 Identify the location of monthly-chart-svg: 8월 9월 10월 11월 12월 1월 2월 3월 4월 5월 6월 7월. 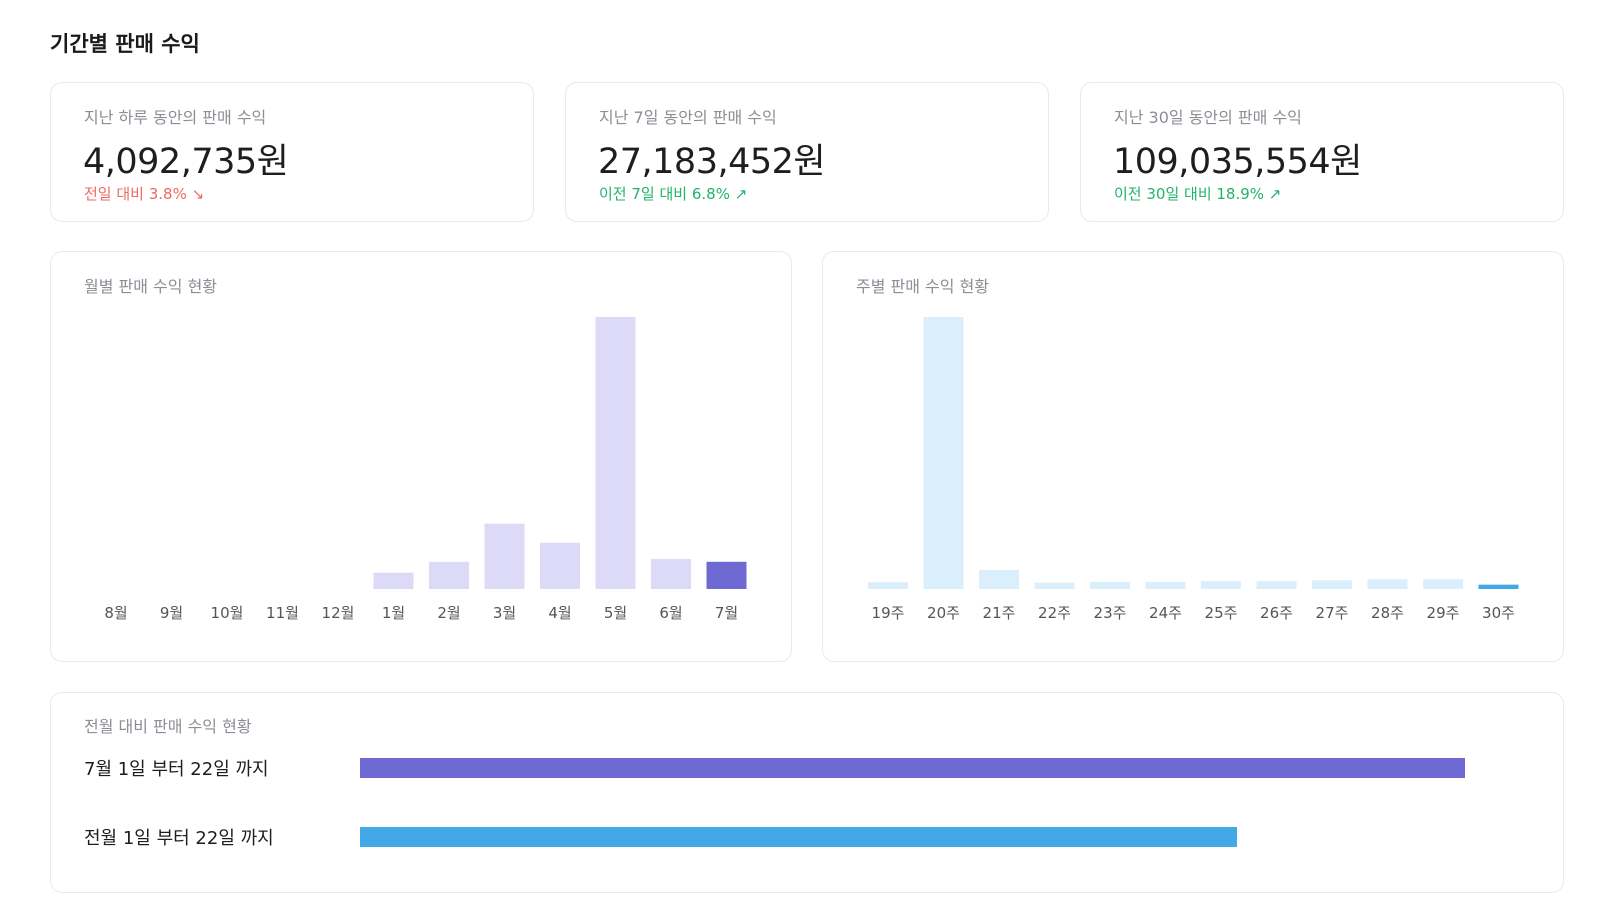
(425, 469).